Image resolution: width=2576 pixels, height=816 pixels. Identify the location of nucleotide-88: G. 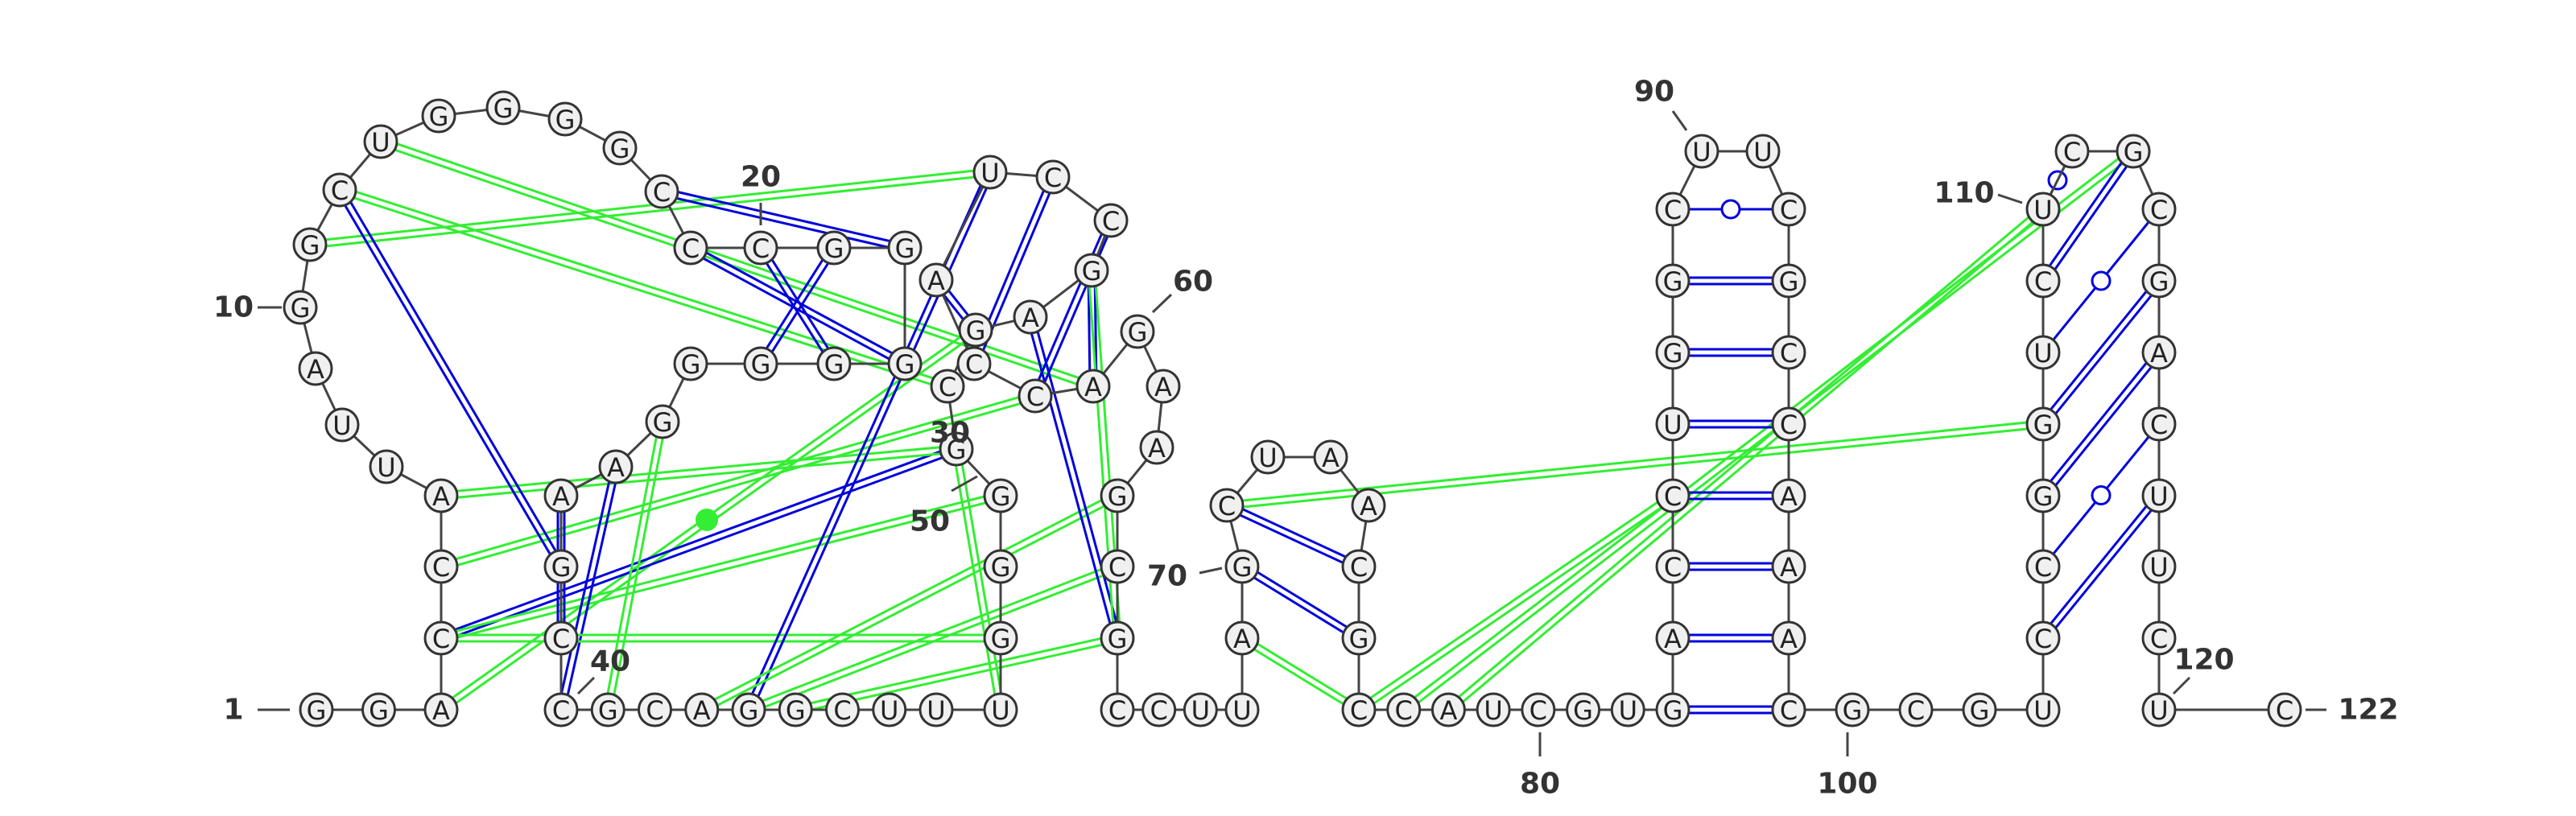
(1672, 281).